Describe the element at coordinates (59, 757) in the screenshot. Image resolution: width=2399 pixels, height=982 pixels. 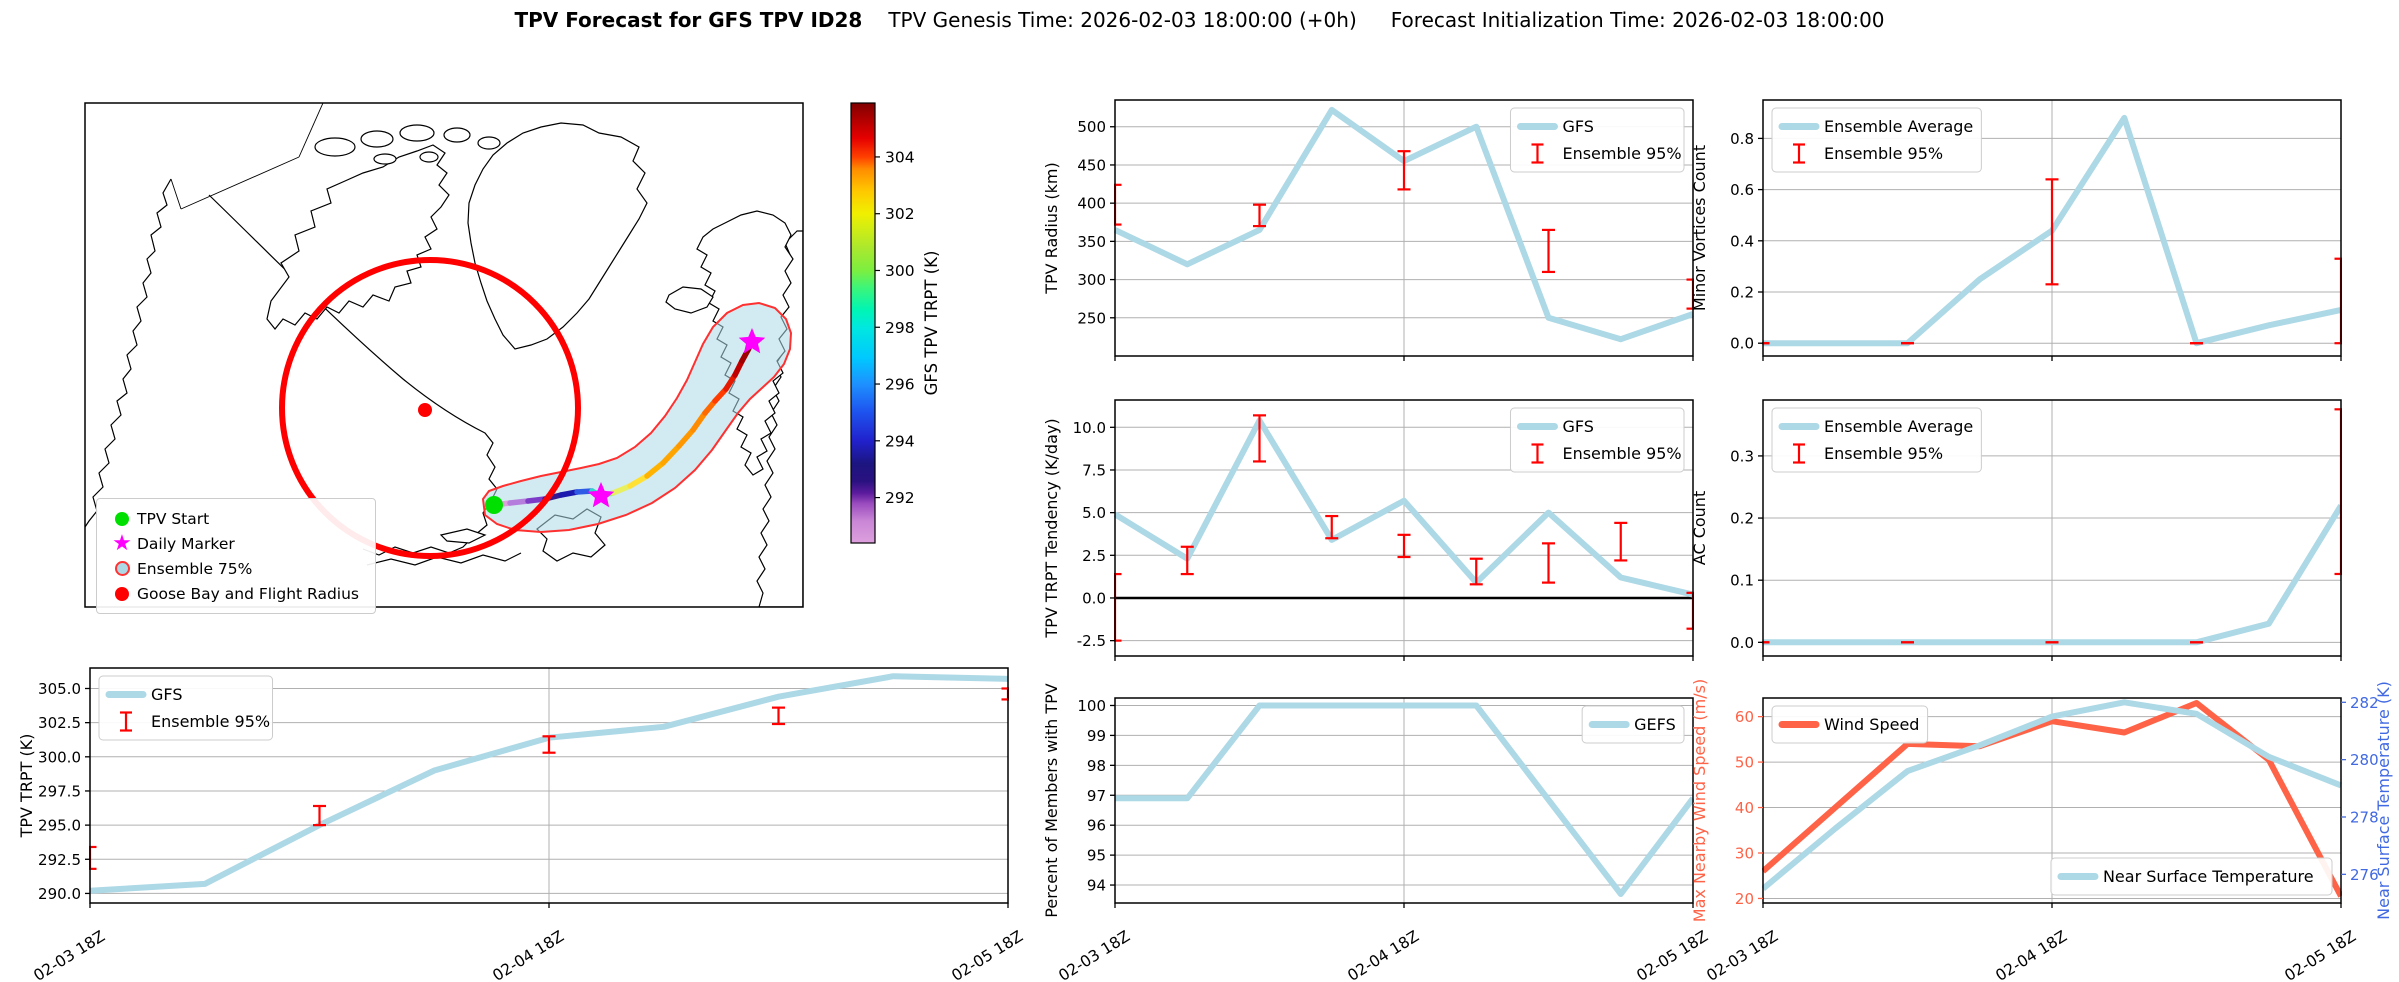
I see `ytick-label: 300.0` at that location.